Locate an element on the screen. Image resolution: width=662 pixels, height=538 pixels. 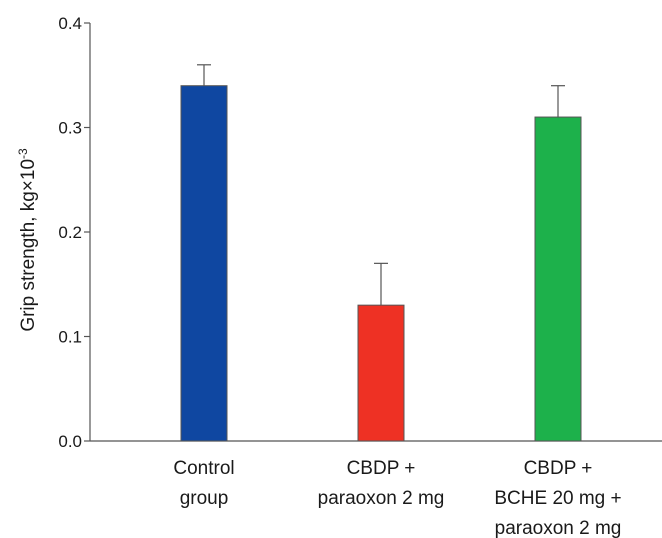
y-axis-title: Grip strength, kg×10-3 is located at coordinates (27, 240).